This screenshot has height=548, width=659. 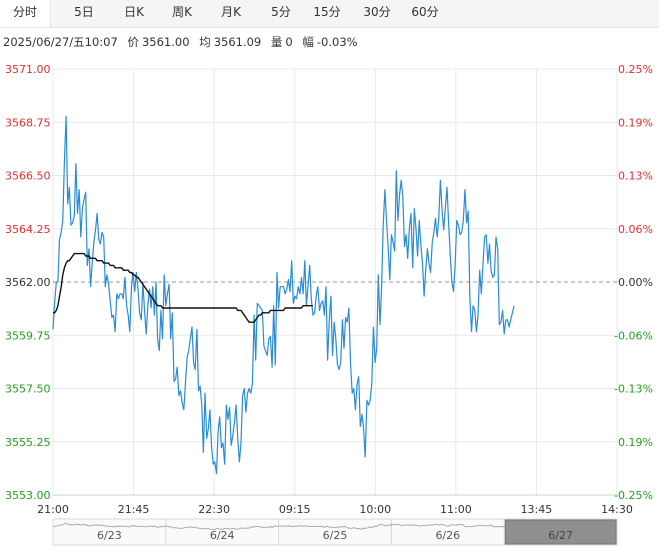 What do you see at coordinates (28, 69) in the screenshot?
I see `y-tick-label-left: 3571.00` at bounding box center [28, 69].